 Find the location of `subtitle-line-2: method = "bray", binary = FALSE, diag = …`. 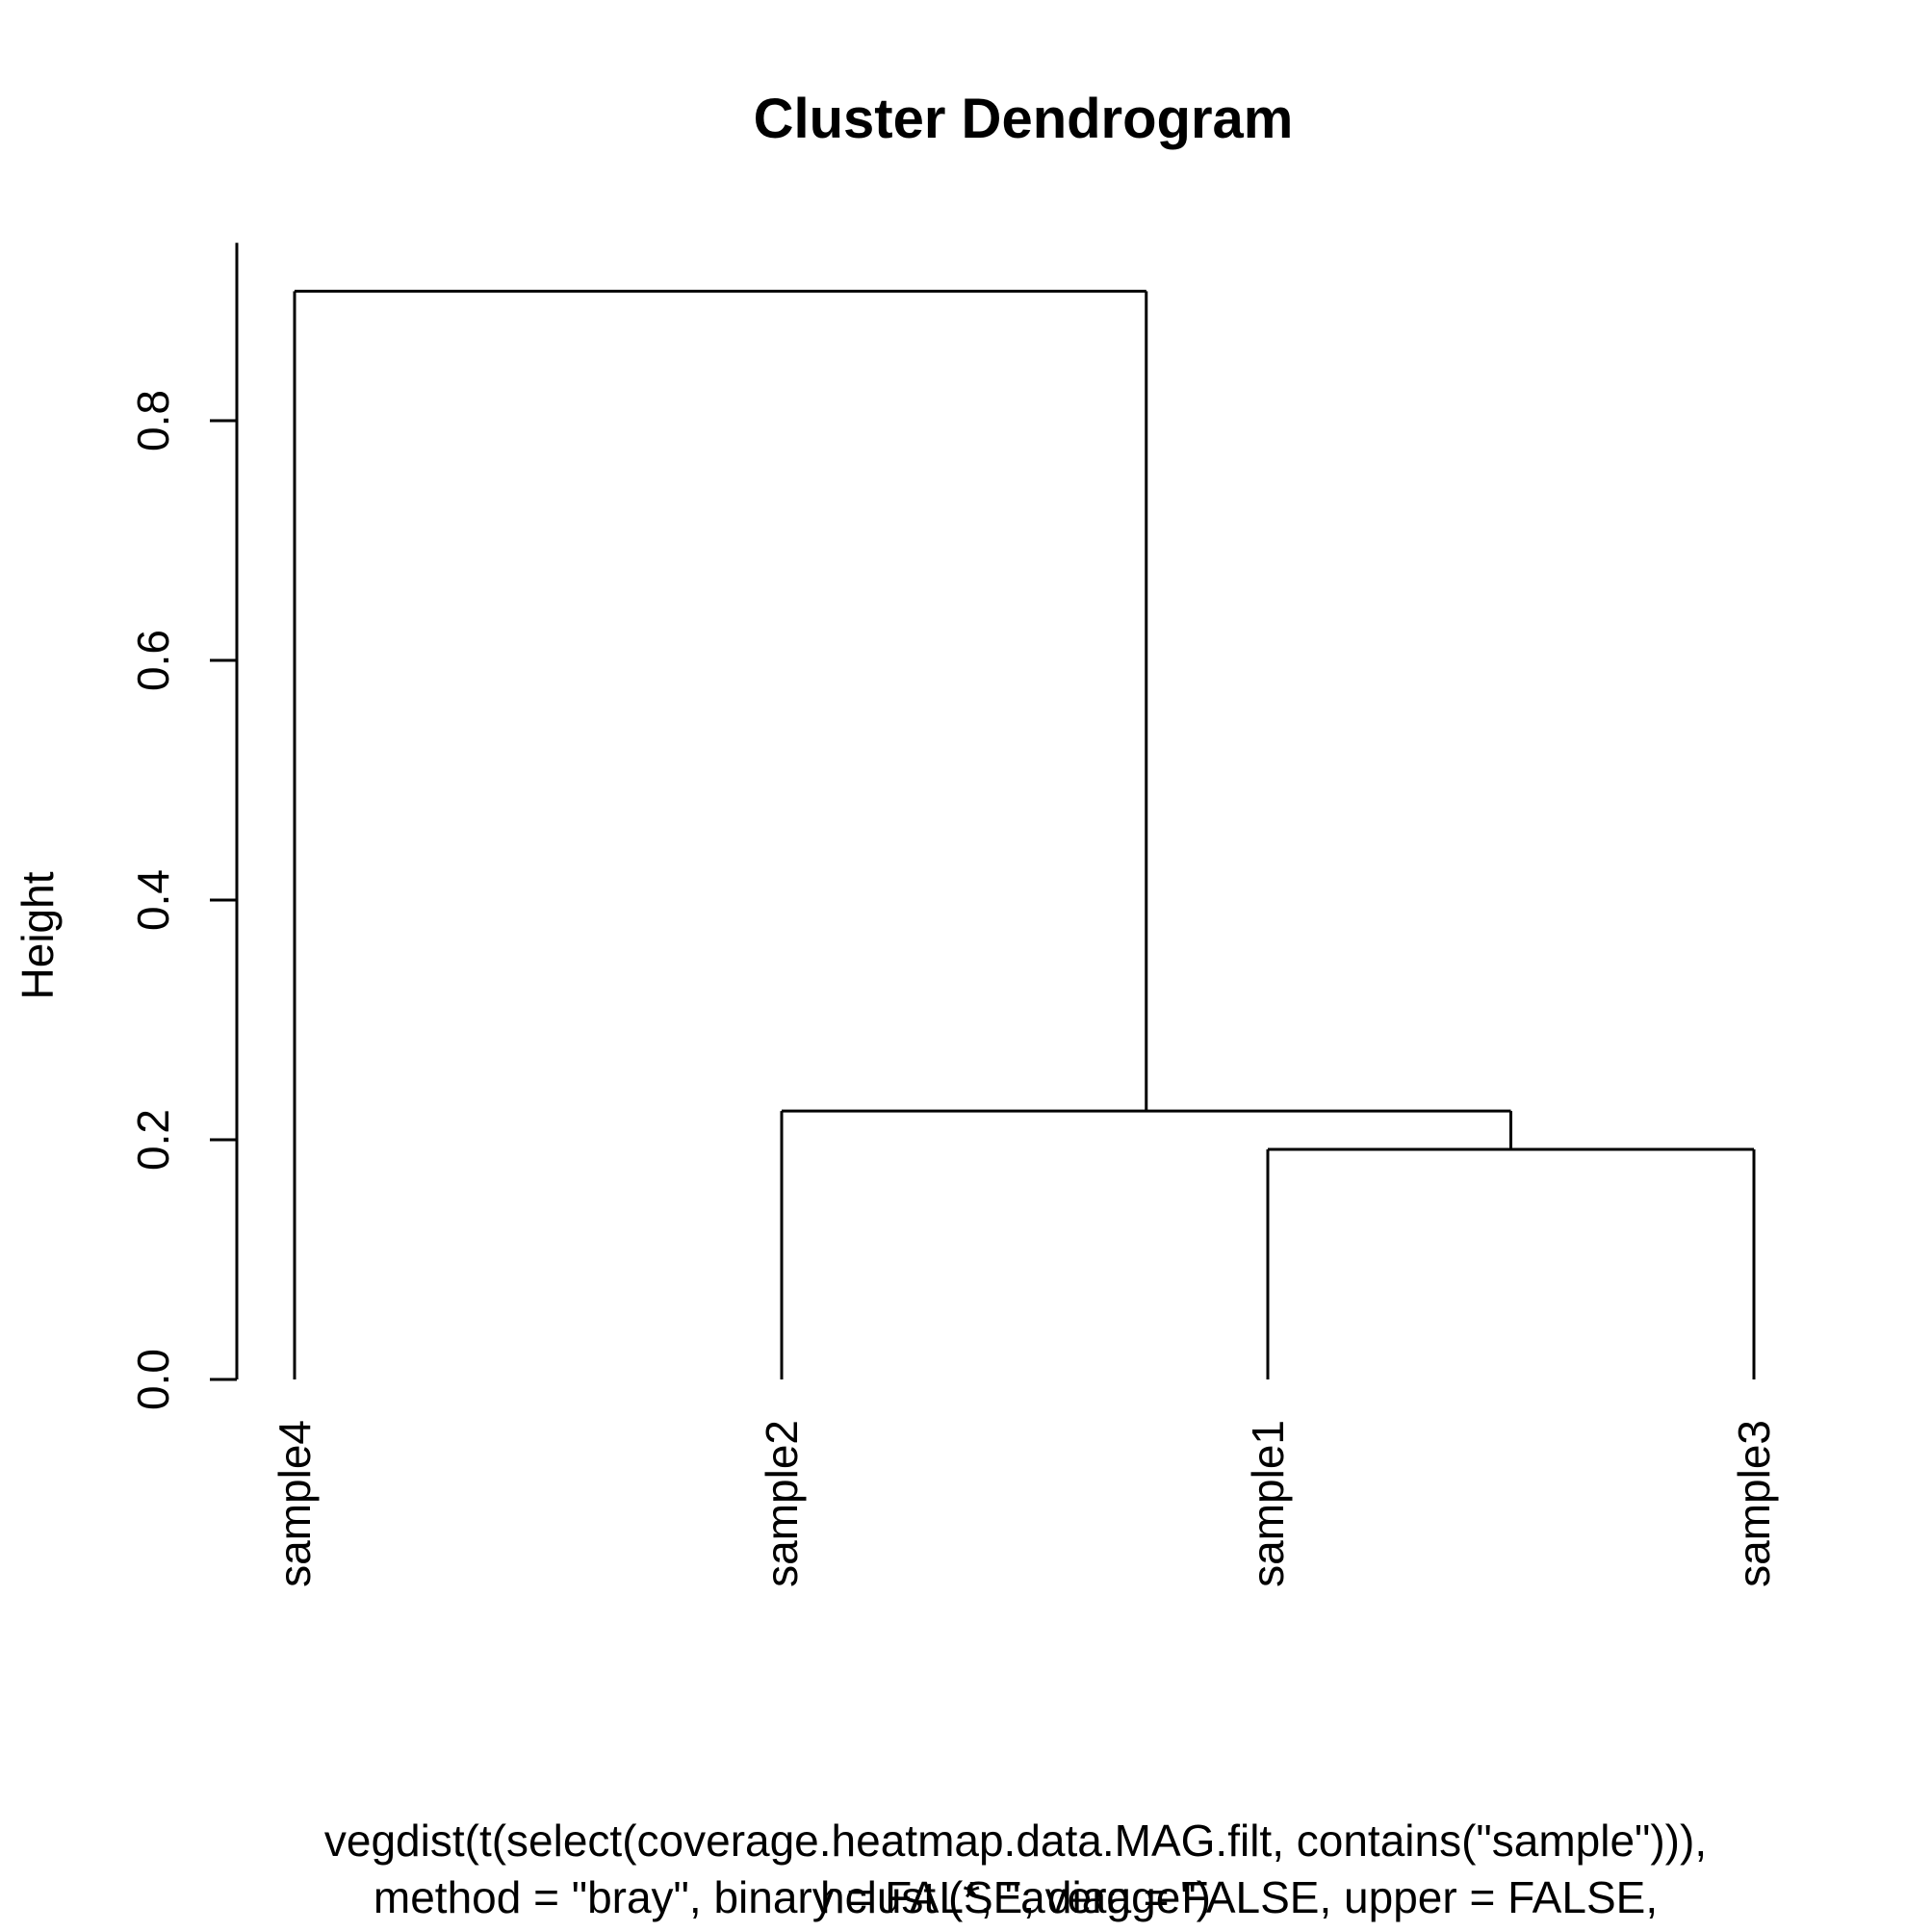

subtitle-line-2: method = "bray", binary = FALSE, diag = … is located at coordinates (1016, 1897).